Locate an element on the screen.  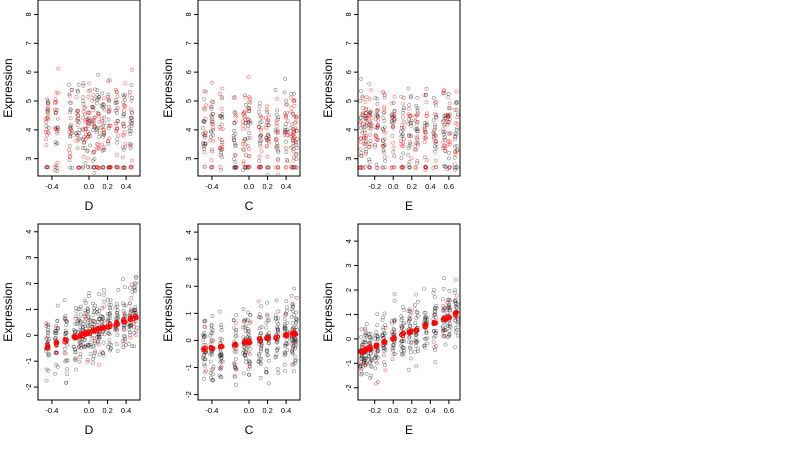
x-tick-label: 0.2 is located at coordinates (107, 186).